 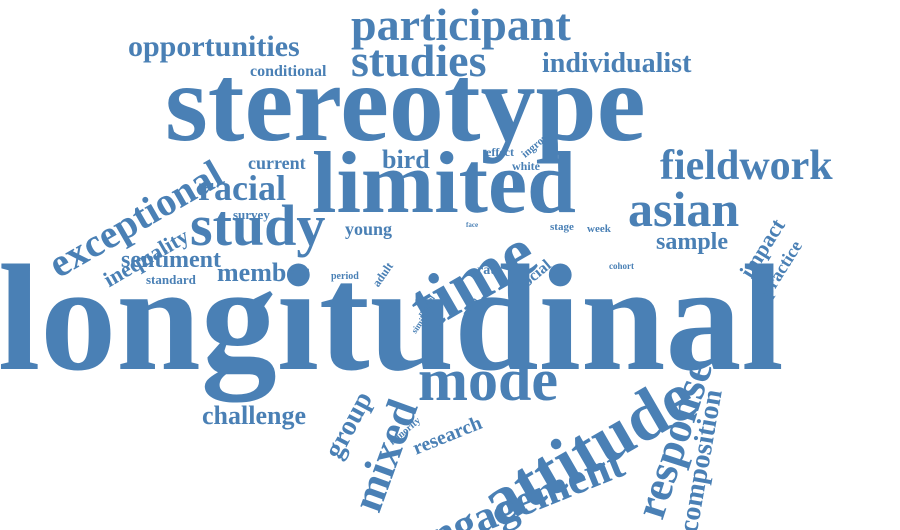 What do you see at coordinates (526, 166) in the screenshot?
I see `word-white: white` at bounding box center [526, 166].